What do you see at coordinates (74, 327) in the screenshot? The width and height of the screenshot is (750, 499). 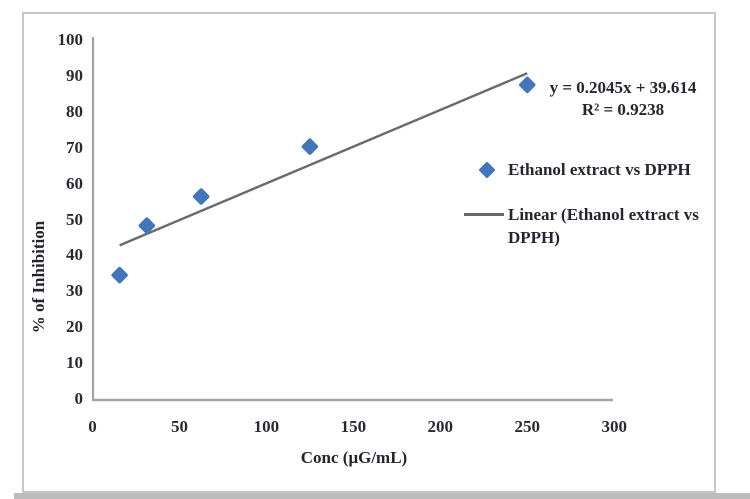 I see `y-tick-label: 20` at bounding box center [74, 327].